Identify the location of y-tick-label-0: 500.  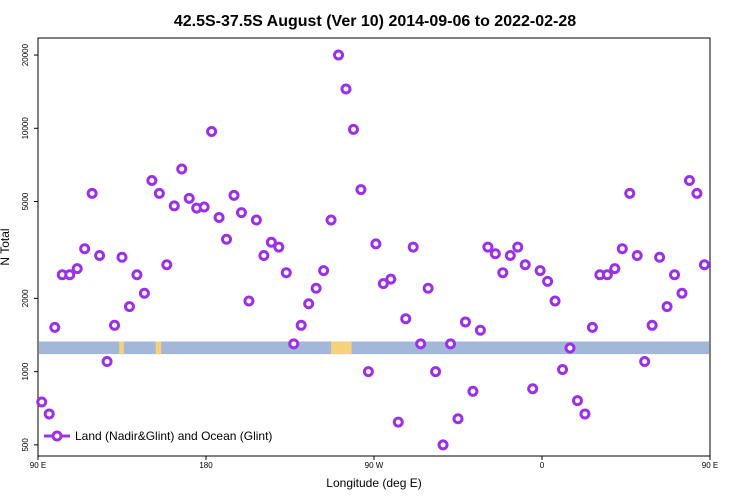
(25, 445).